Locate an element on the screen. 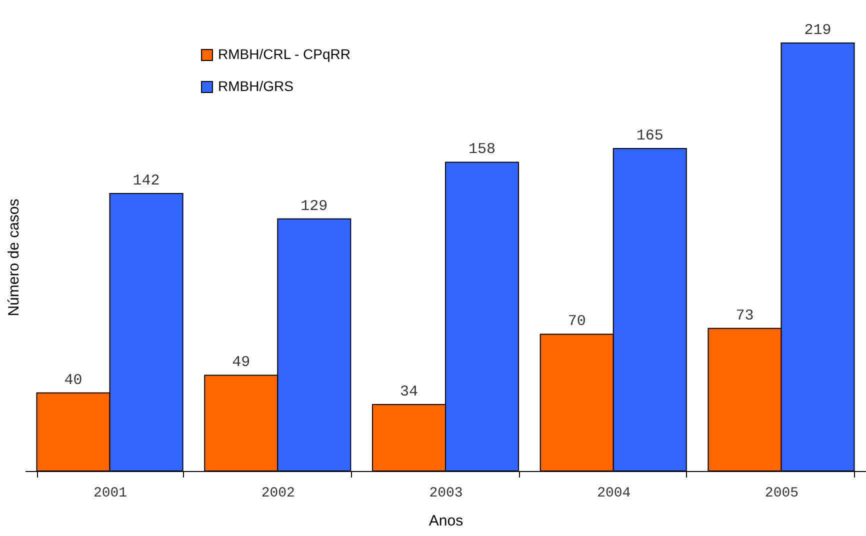  data-label: 219 is located at coordinates (818, 30).